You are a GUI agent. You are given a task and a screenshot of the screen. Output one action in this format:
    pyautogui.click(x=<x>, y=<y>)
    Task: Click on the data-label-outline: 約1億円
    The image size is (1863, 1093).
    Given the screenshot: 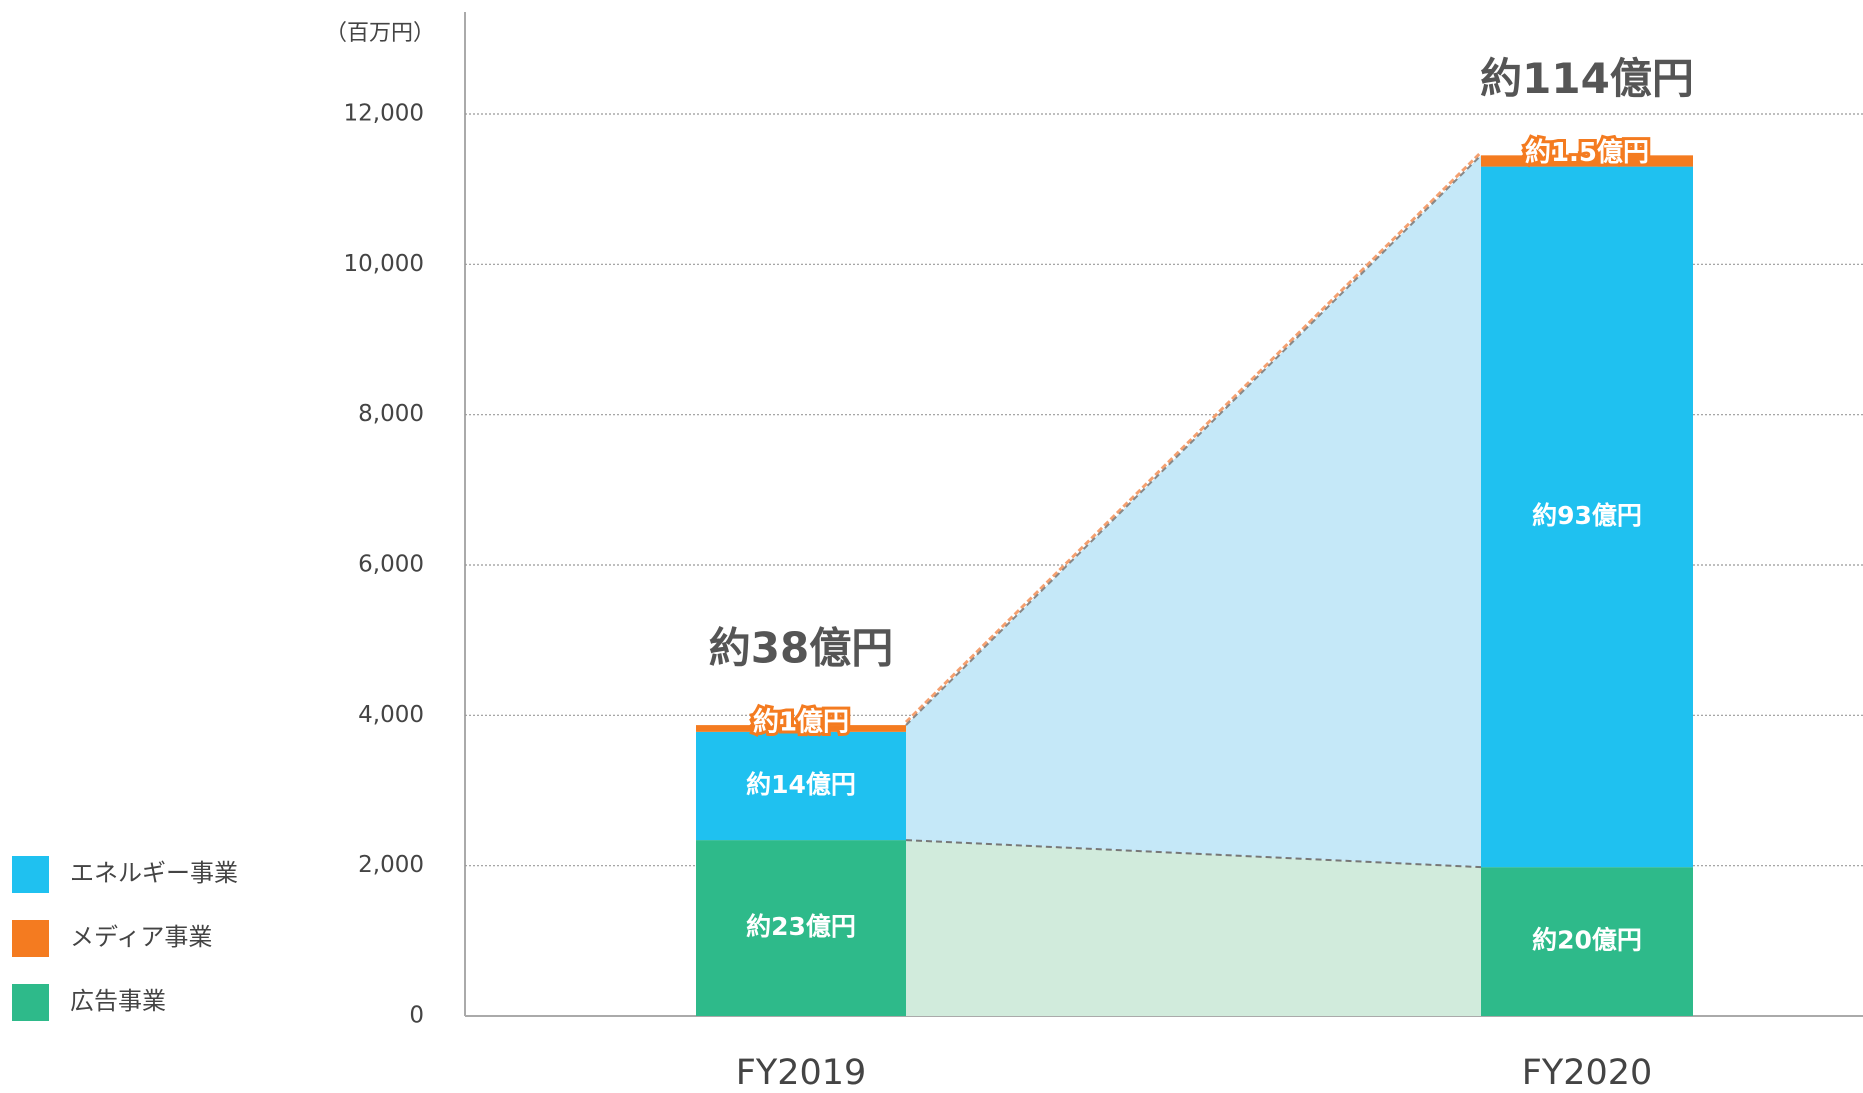 What is the action you would take?
    pyautogui.click(x=801, y=722)
    